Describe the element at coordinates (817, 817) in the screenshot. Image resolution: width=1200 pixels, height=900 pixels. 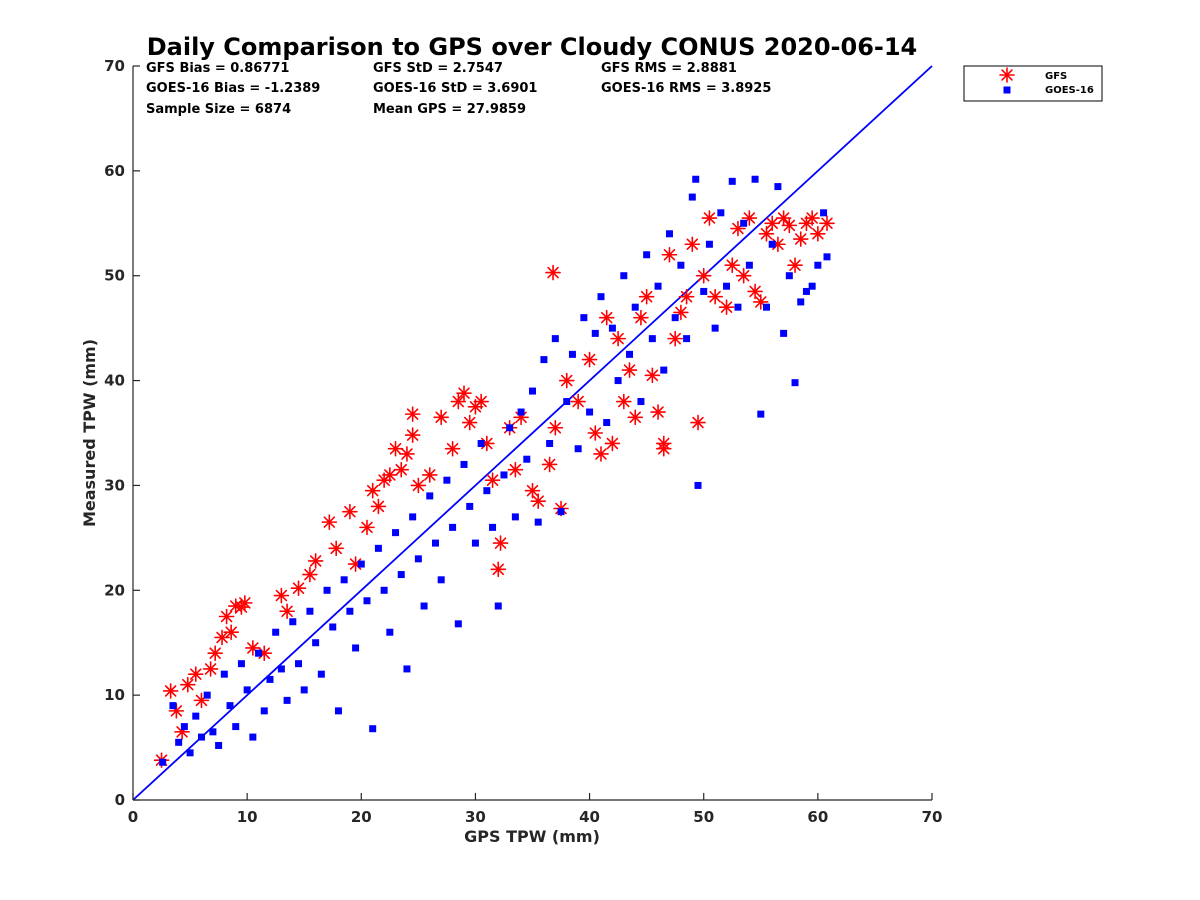
I see `x-tick-label: 60` at that location.